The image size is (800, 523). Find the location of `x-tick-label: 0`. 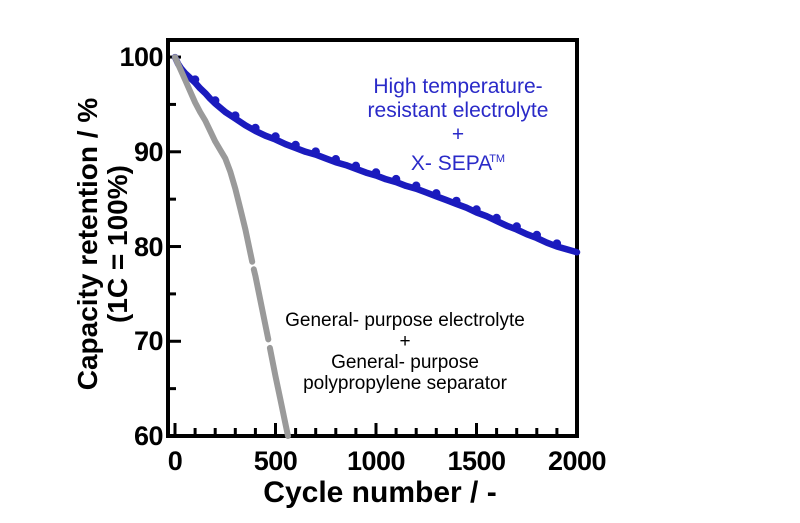

x-tick-label: 0 is located at coordinates (175, 461).